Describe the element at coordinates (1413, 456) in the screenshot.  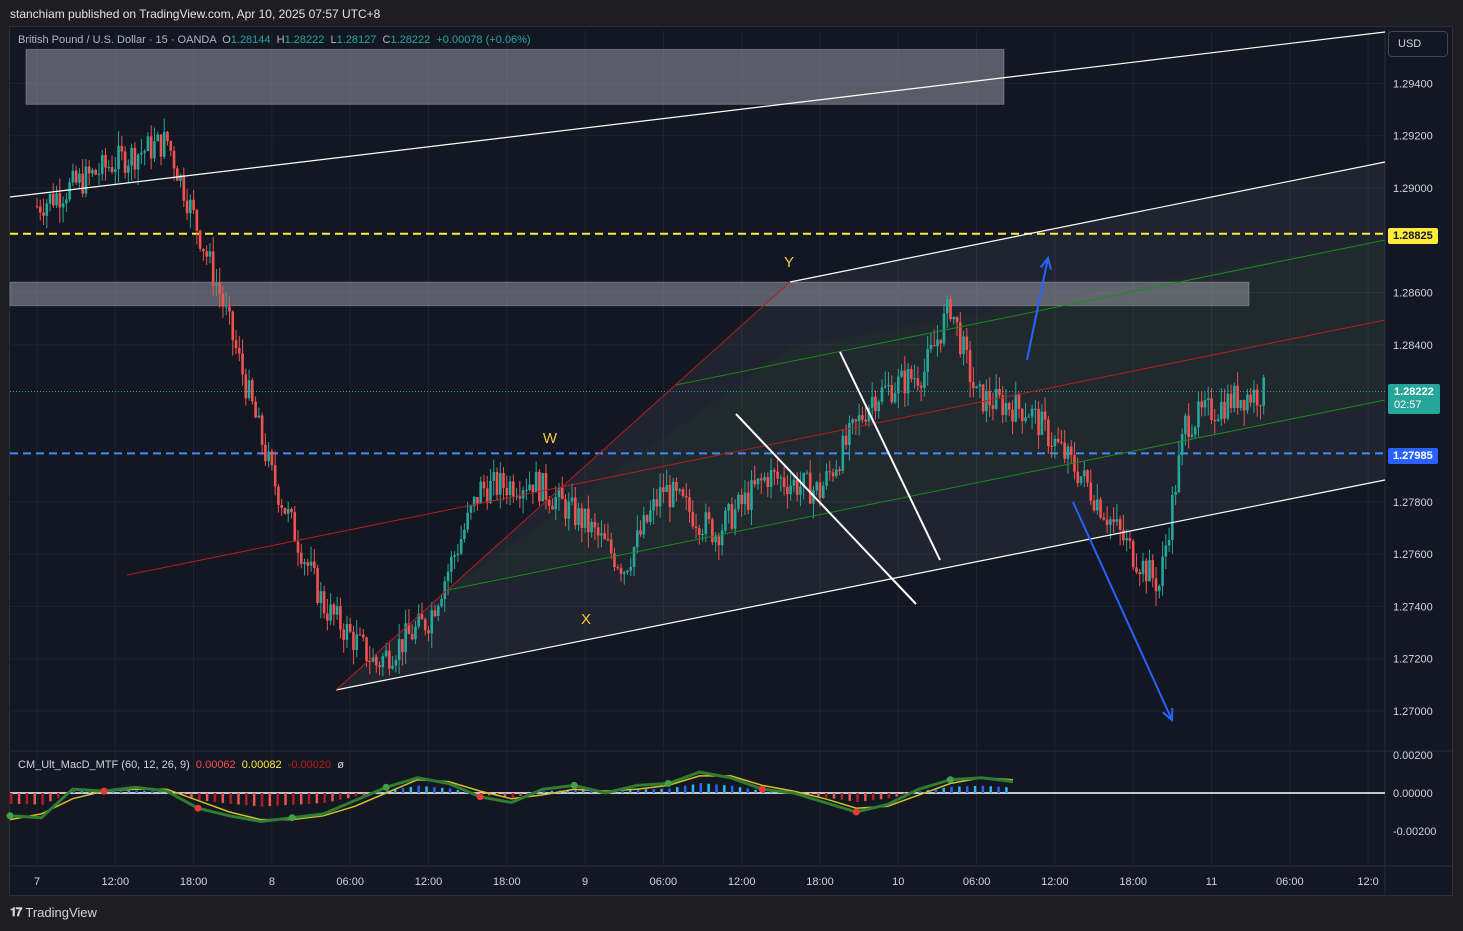
I see `blue-level-tag: 1.27985` at that location.